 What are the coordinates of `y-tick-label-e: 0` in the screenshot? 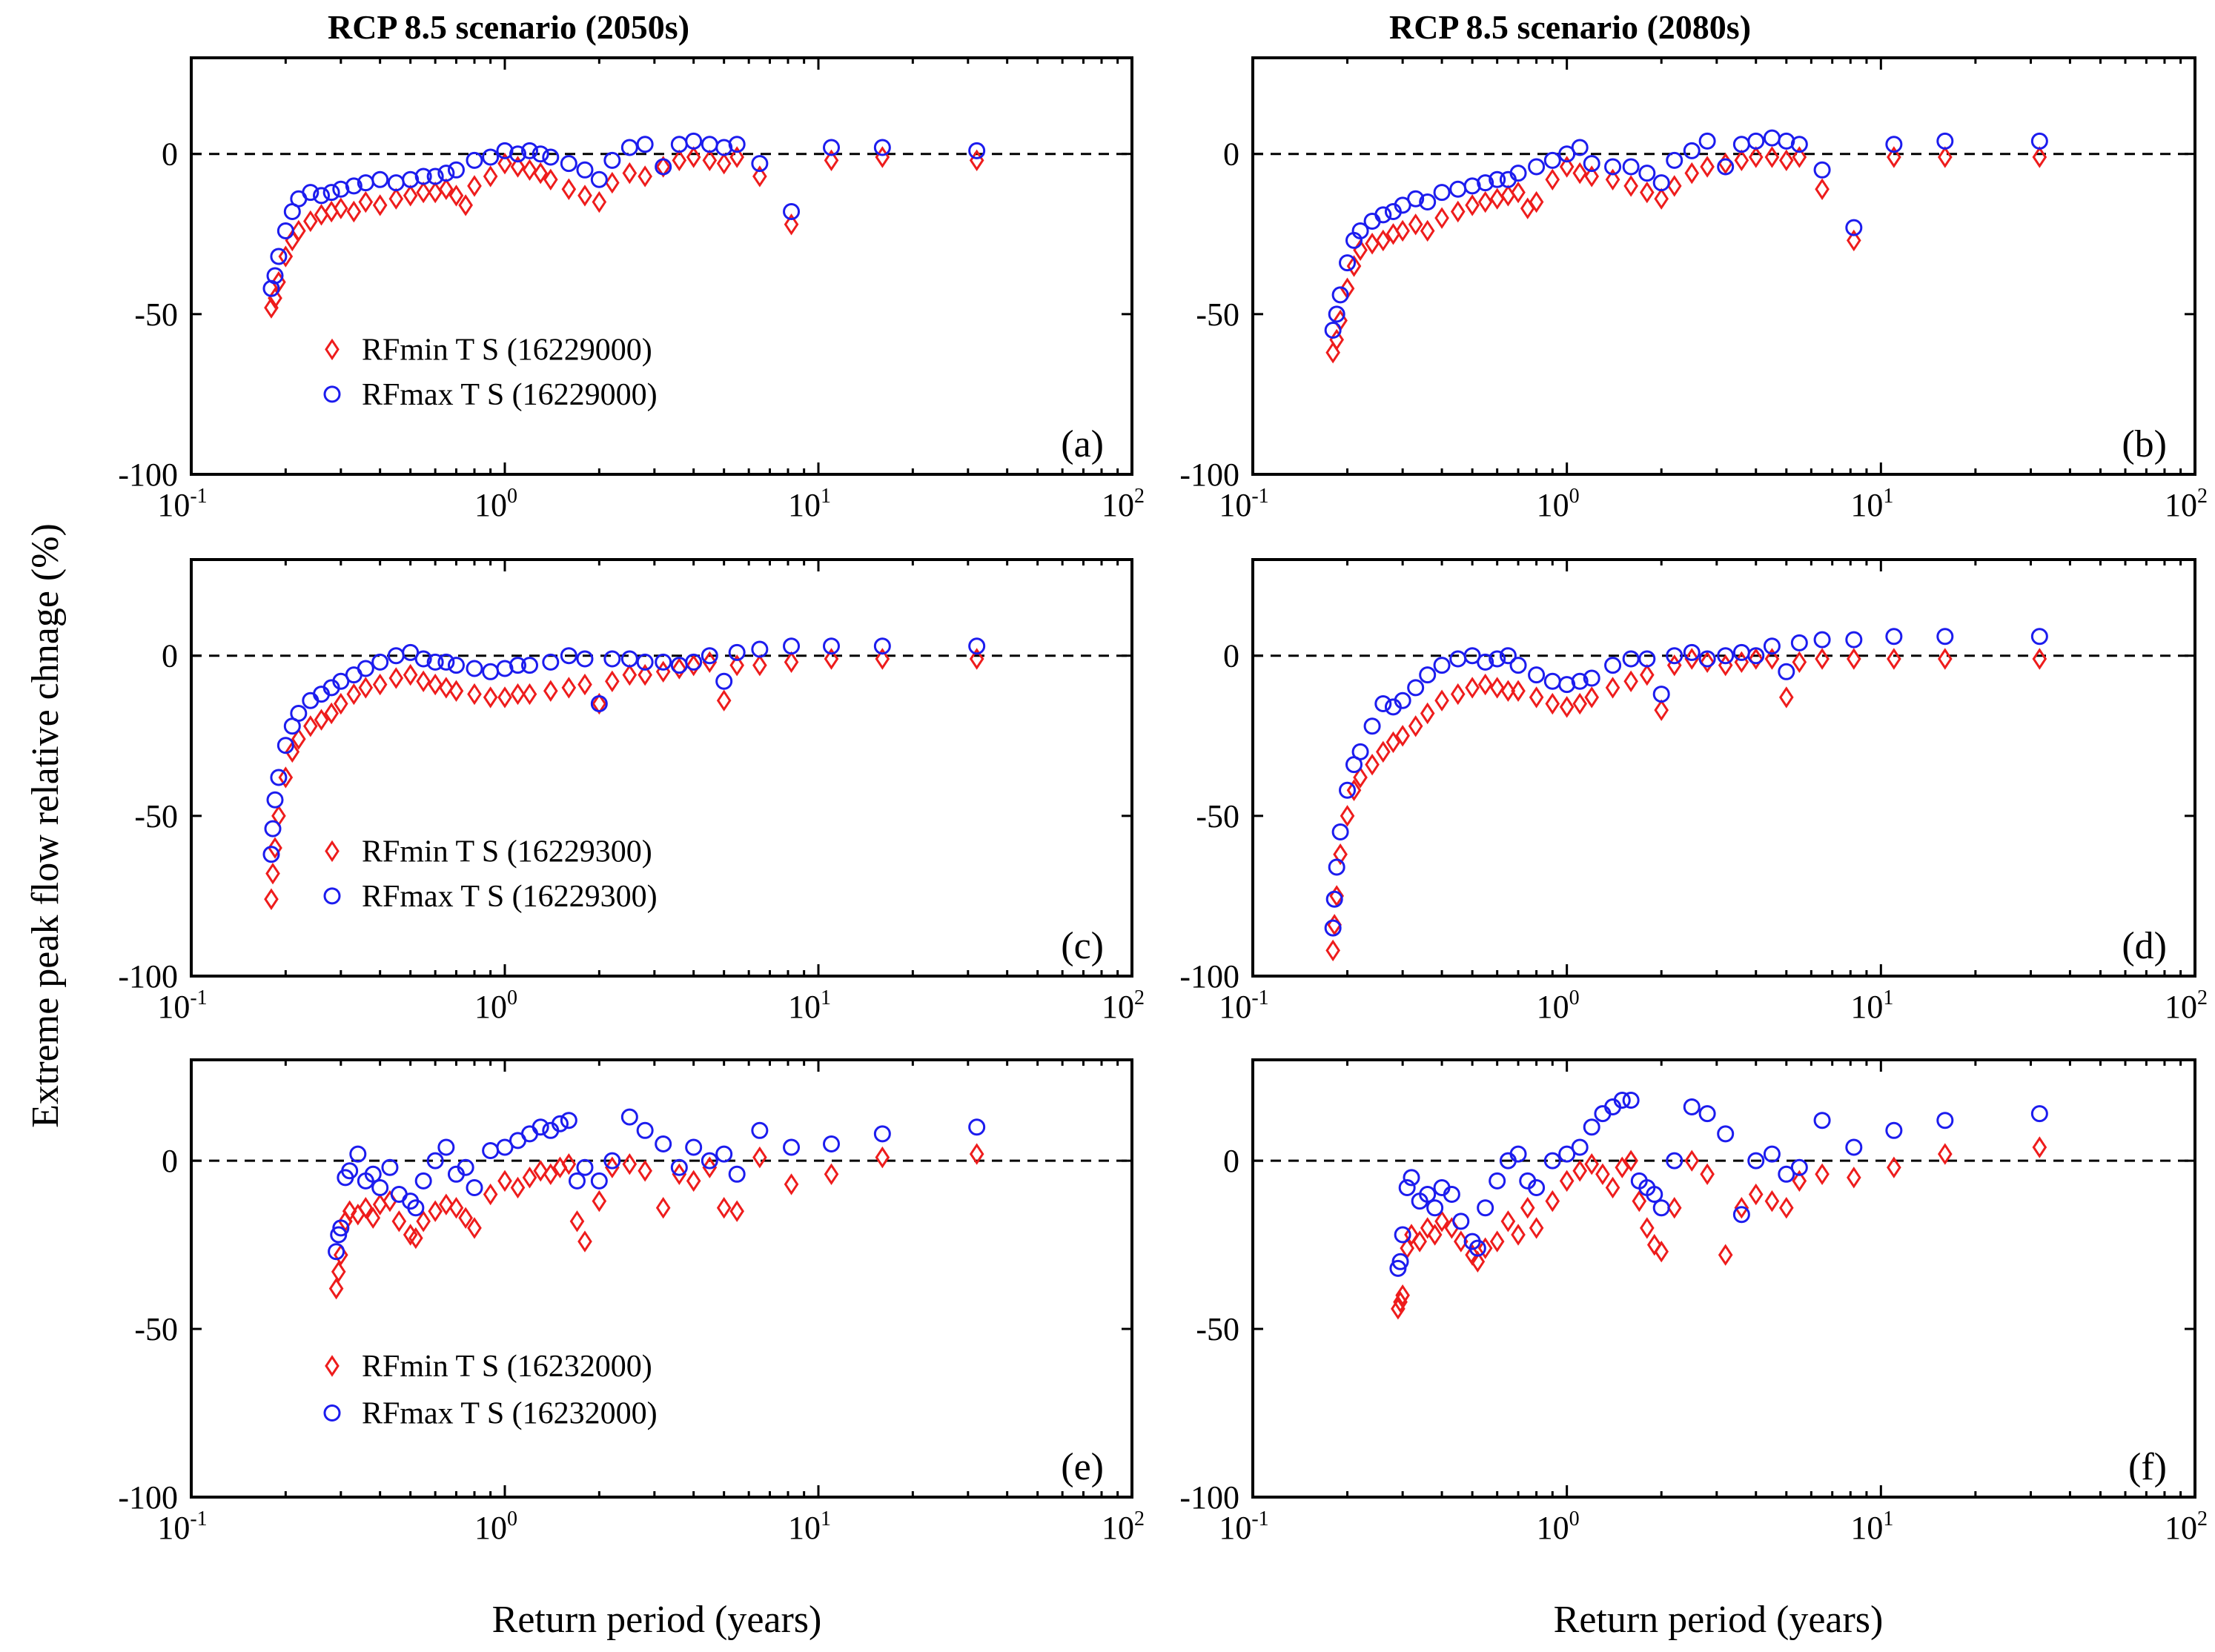 It's located at (170, 1161).